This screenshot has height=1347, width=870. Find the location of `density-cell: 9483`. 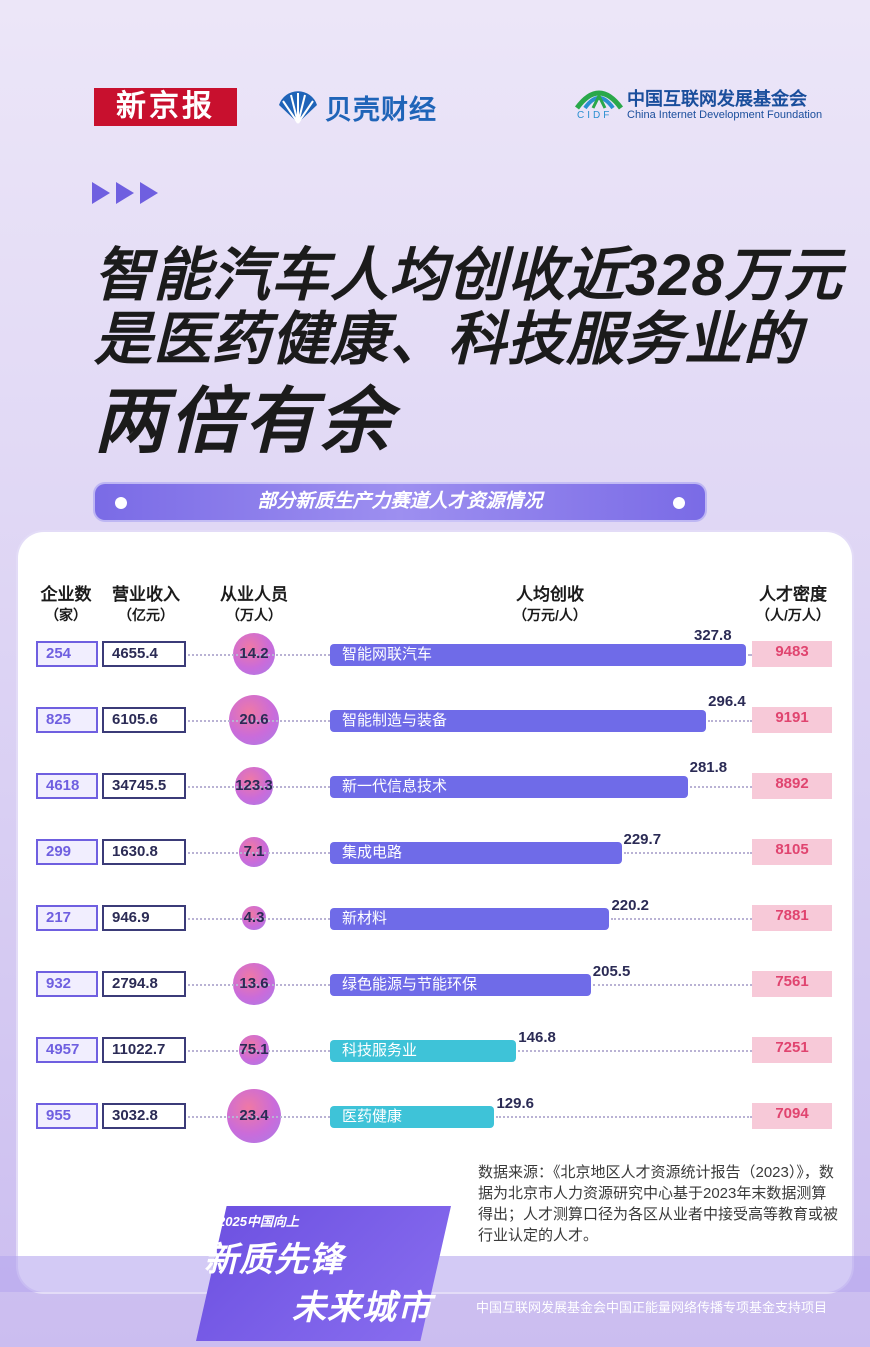

density-cell: 9483 is located at coordinates (792, 654).